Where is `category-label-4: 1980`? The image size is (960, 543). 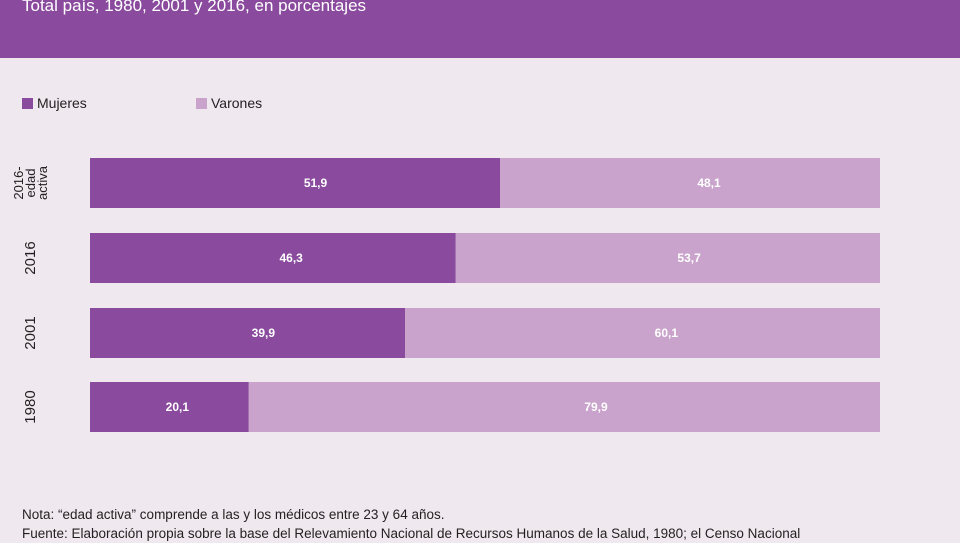 category-label-4: 1980 is located at coordinates (30, 406).